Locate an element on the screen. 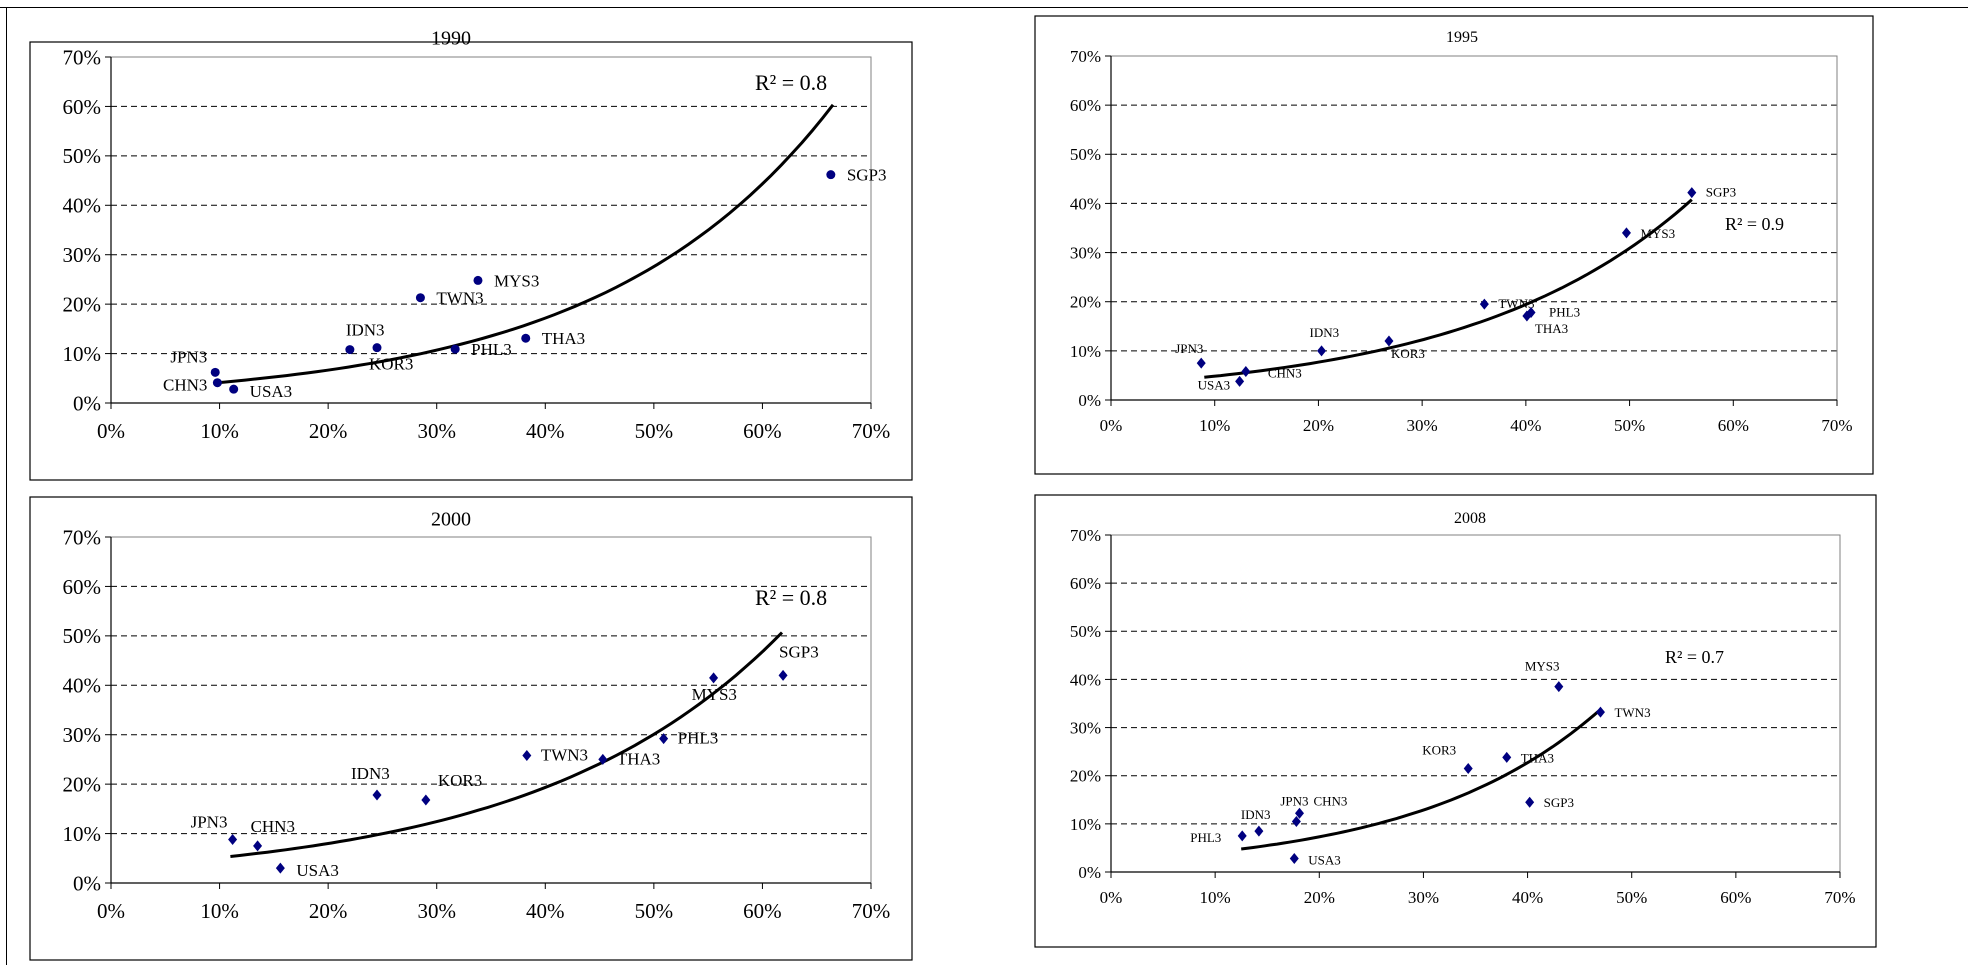  r-squared-label: R² = 0.7 is located at coordinates (1694, 657).